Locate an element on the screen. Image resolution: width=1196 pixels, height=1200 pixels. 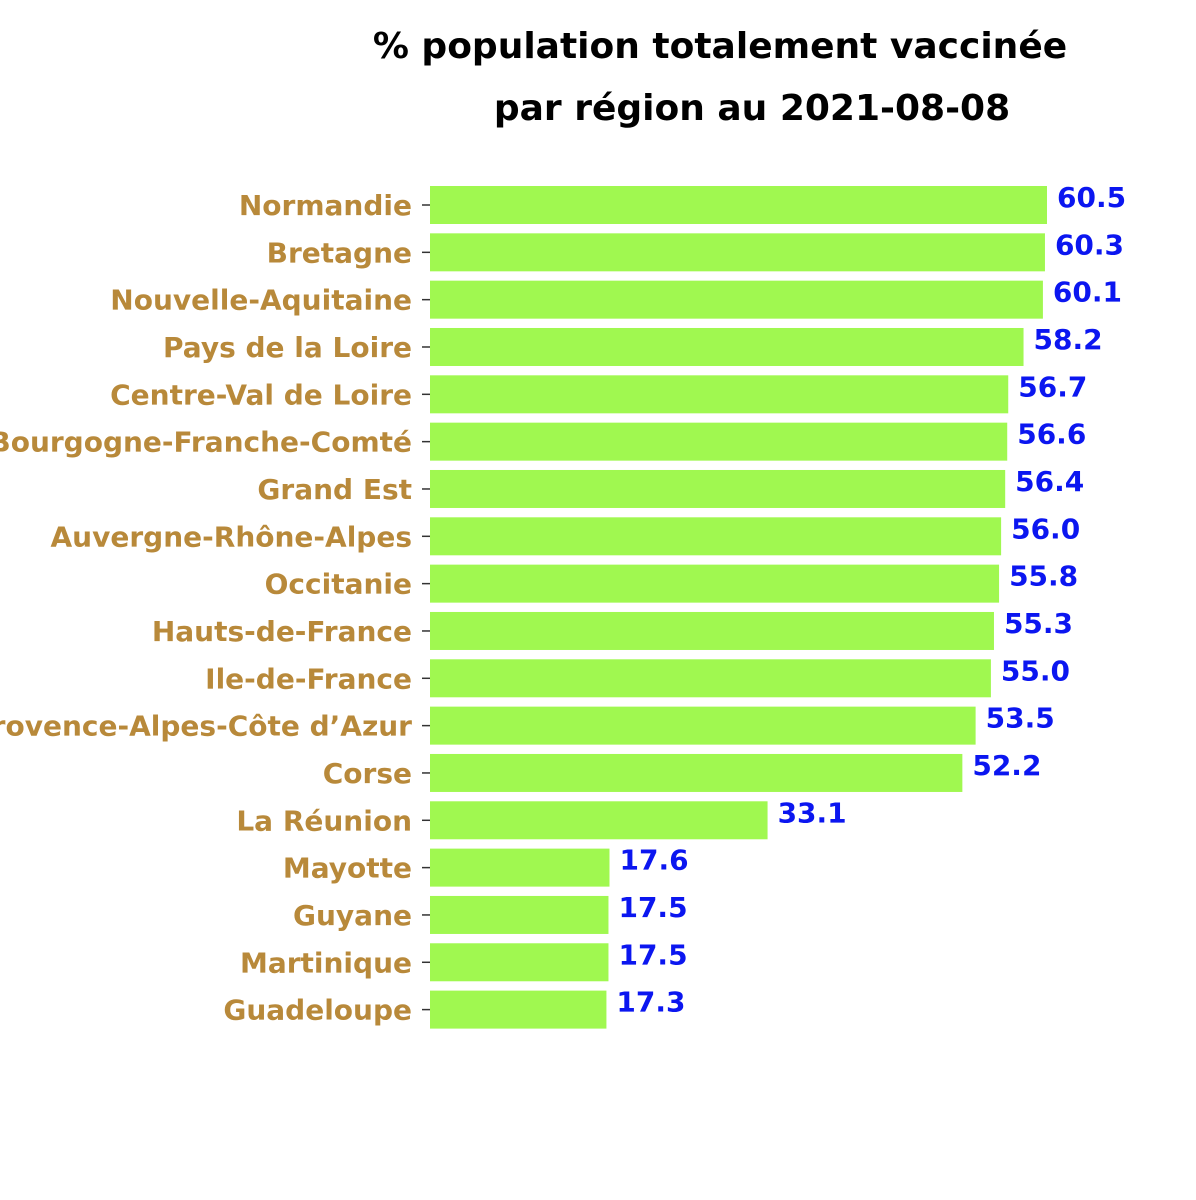
value-label-8: 55.8 is located at coordinates (1043, 576).